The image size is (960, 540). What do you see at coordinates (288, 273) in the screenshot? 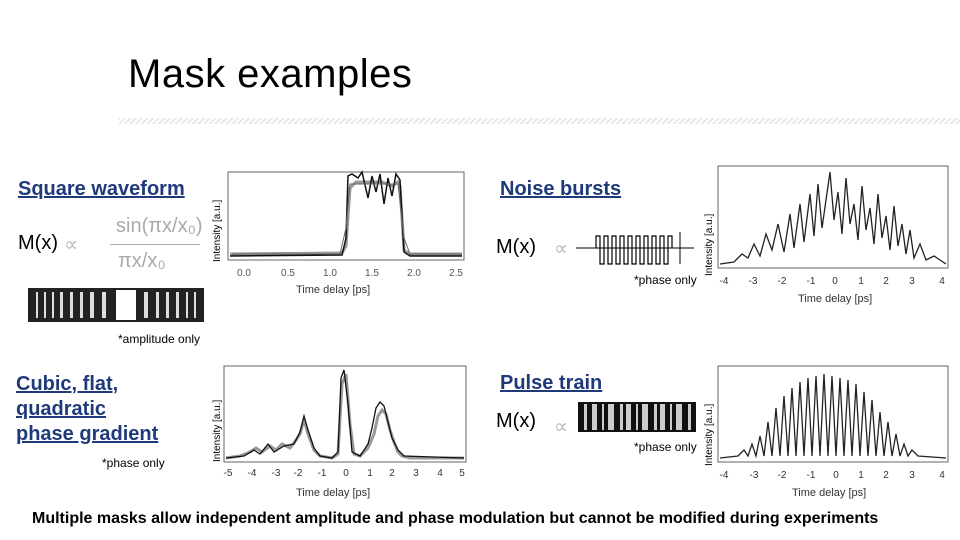
I see `square-tick-1: 0.5` at bounding box center [288, 273].